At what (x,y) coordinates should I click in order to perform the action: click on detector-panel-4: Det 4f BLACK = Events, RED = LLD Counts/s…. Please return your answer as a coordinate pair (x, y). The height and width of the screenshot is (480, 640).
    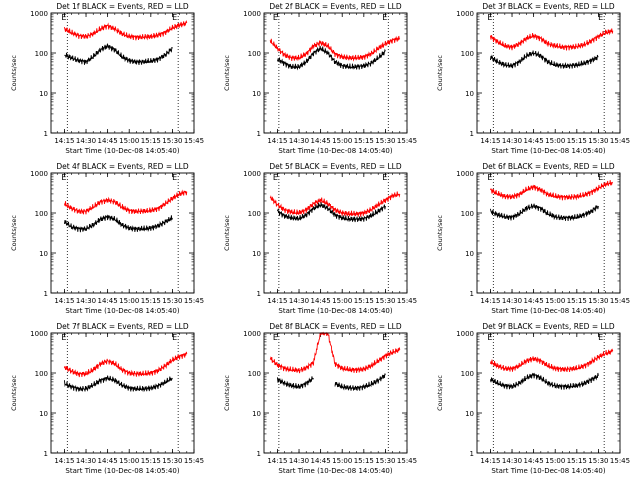
    Looking at the image, I should click on (107, 238).